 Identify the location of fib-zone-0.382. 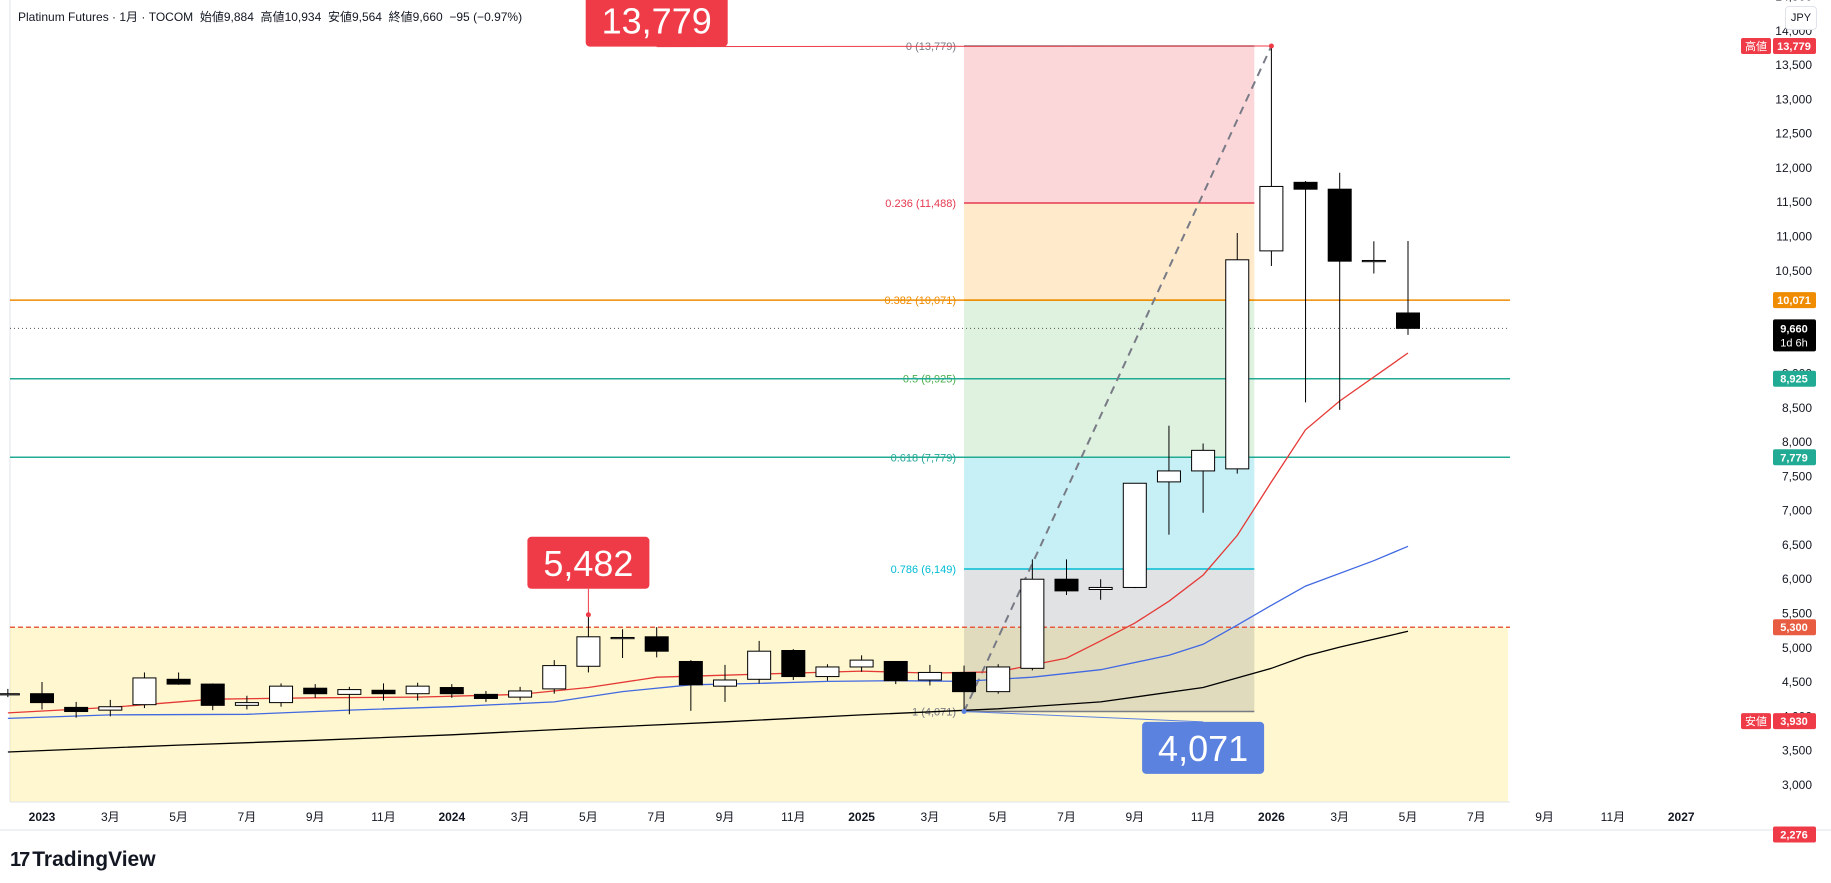
(1109, 339).